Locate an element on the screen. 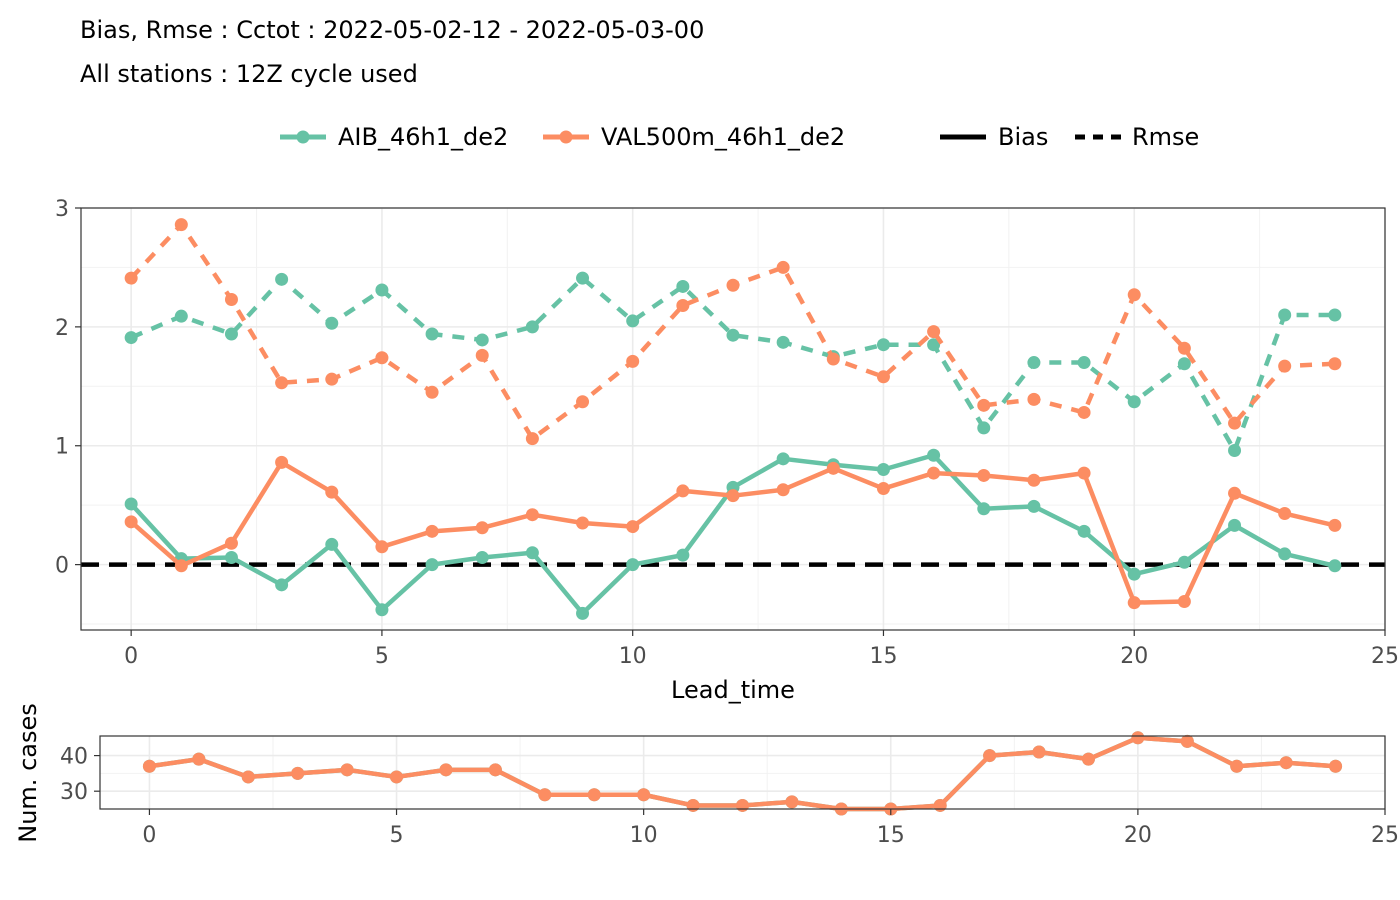  legend: AIB_46h1_de2 VAL500m_46h1_de2 Bias Rmse is located at coordinates (739, 137).